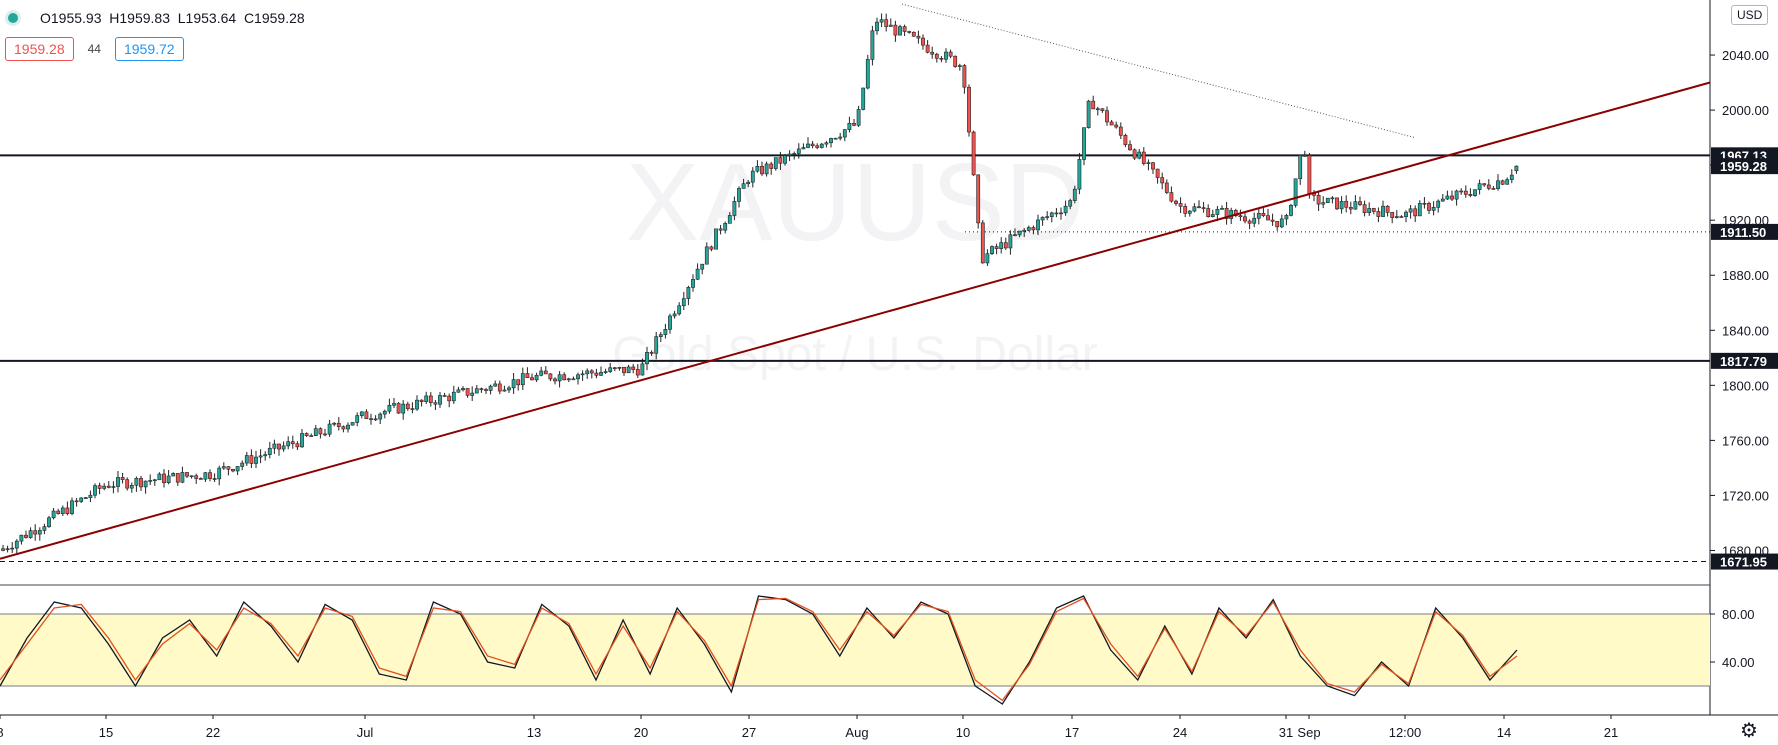 The width and height of the screenshot is (1778, 745). I want to click on buy-price-box: 1959.72, so click(149, 49).